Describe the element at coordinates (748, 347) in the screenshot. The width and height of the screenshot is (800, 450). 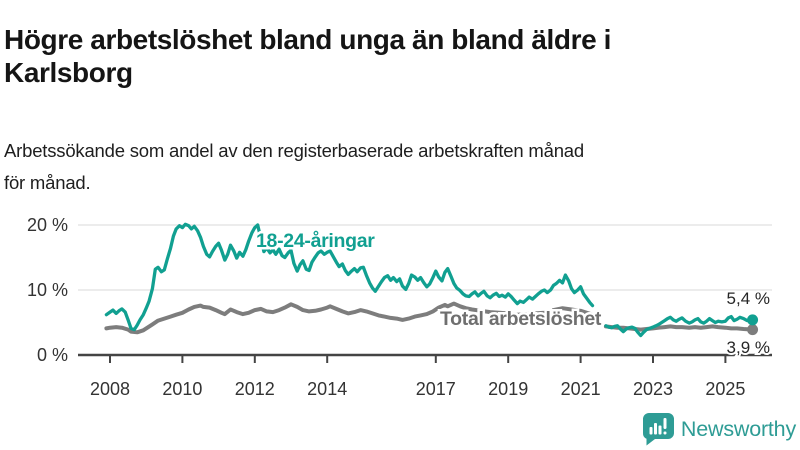
I see `end-value-label-Total arbetslöshet: 3,9 %` at that location.